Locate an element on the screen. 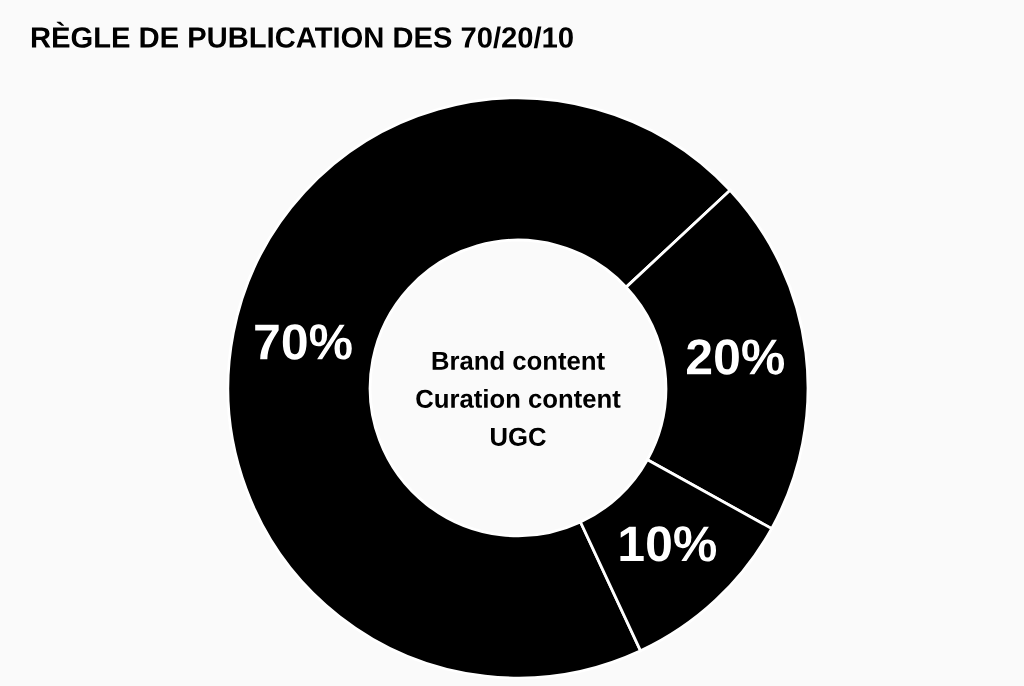 The height and width of the screenshot is (686, 1024). text: Curation content is located at coordinates (518, 398).